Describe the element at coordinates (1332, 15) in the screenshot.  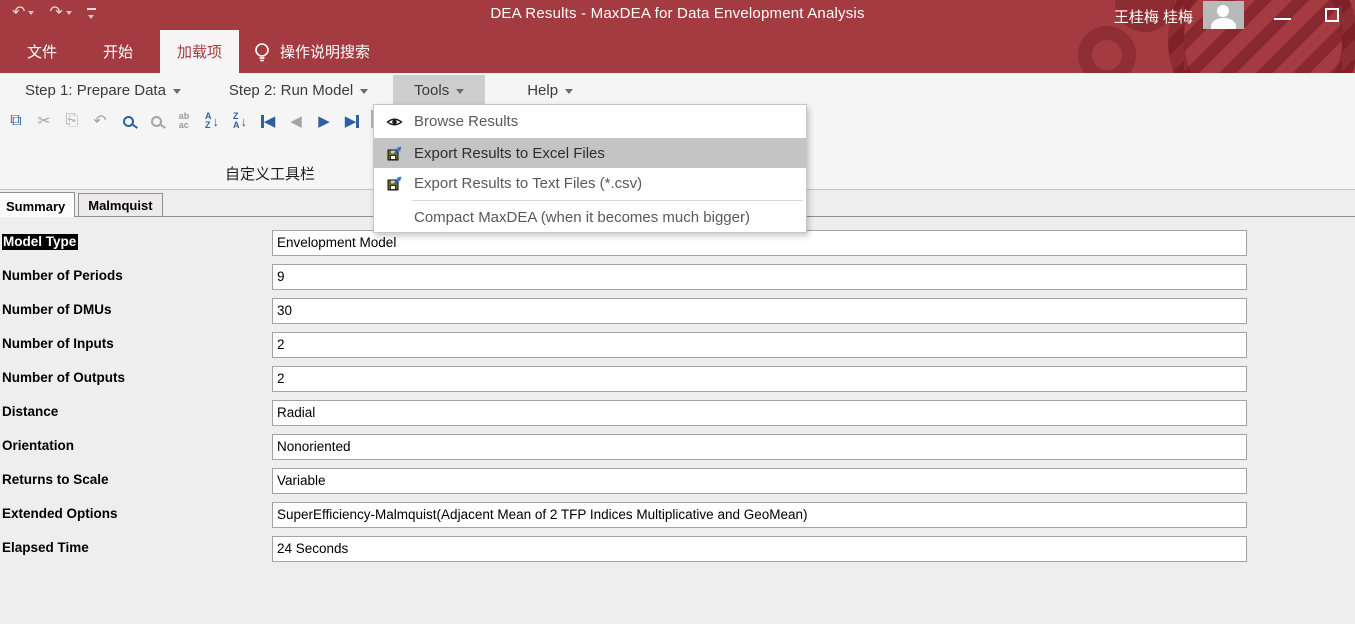
I see `maximize-button` at that location.